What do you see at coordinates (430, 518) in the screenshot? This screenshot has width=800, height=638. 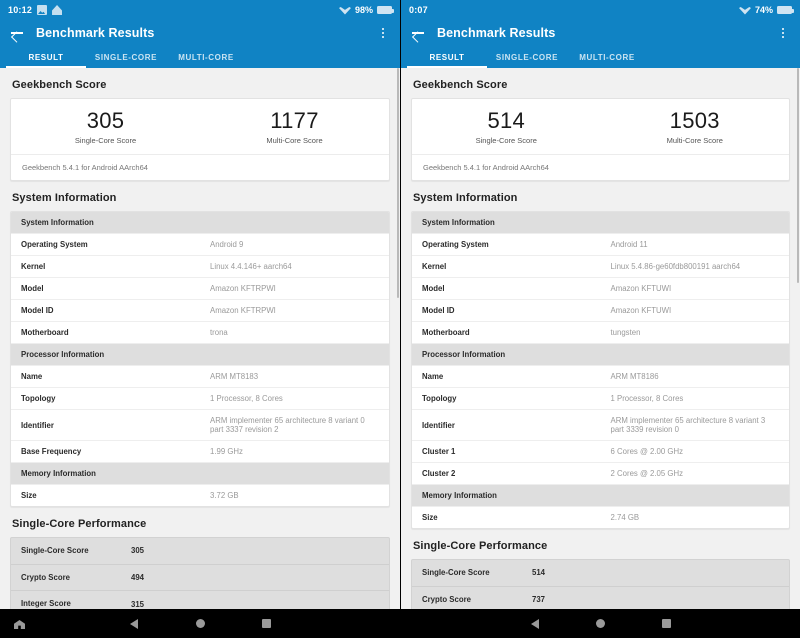 I see `table-cell-key: Size` at bounding box center [430, 518].